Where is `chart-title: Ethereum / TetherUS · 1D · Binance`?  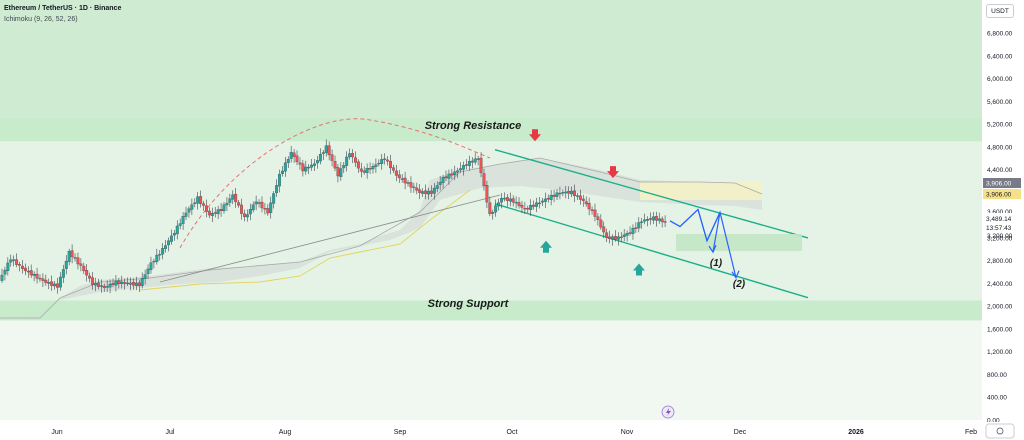 chart-title: Ethereum / TetherUS · 1D · Binance is located at coordinates (63, 8).